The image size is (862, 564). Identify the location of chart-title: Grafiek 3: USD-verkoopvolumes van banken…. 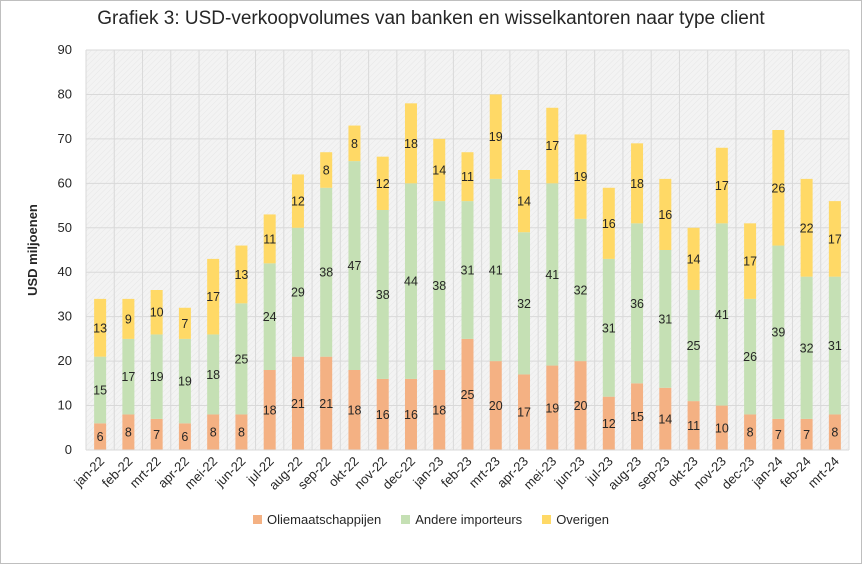
(431, 18).